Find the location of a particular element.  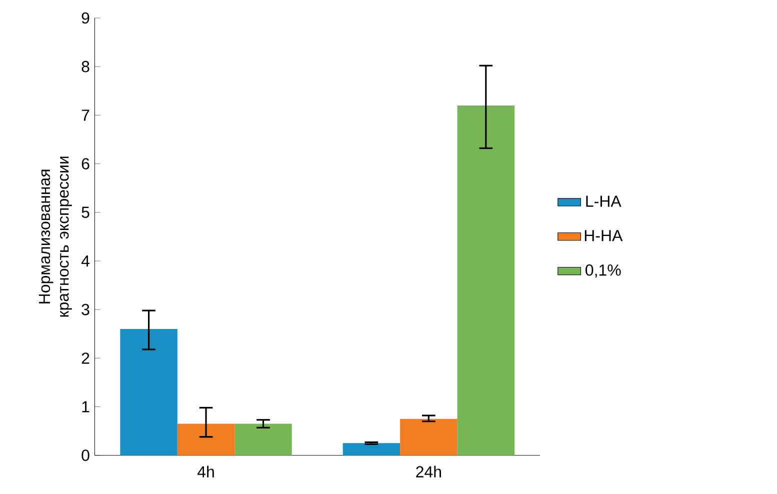

y-tick-label: 7 is located at coordinates (86, 115).